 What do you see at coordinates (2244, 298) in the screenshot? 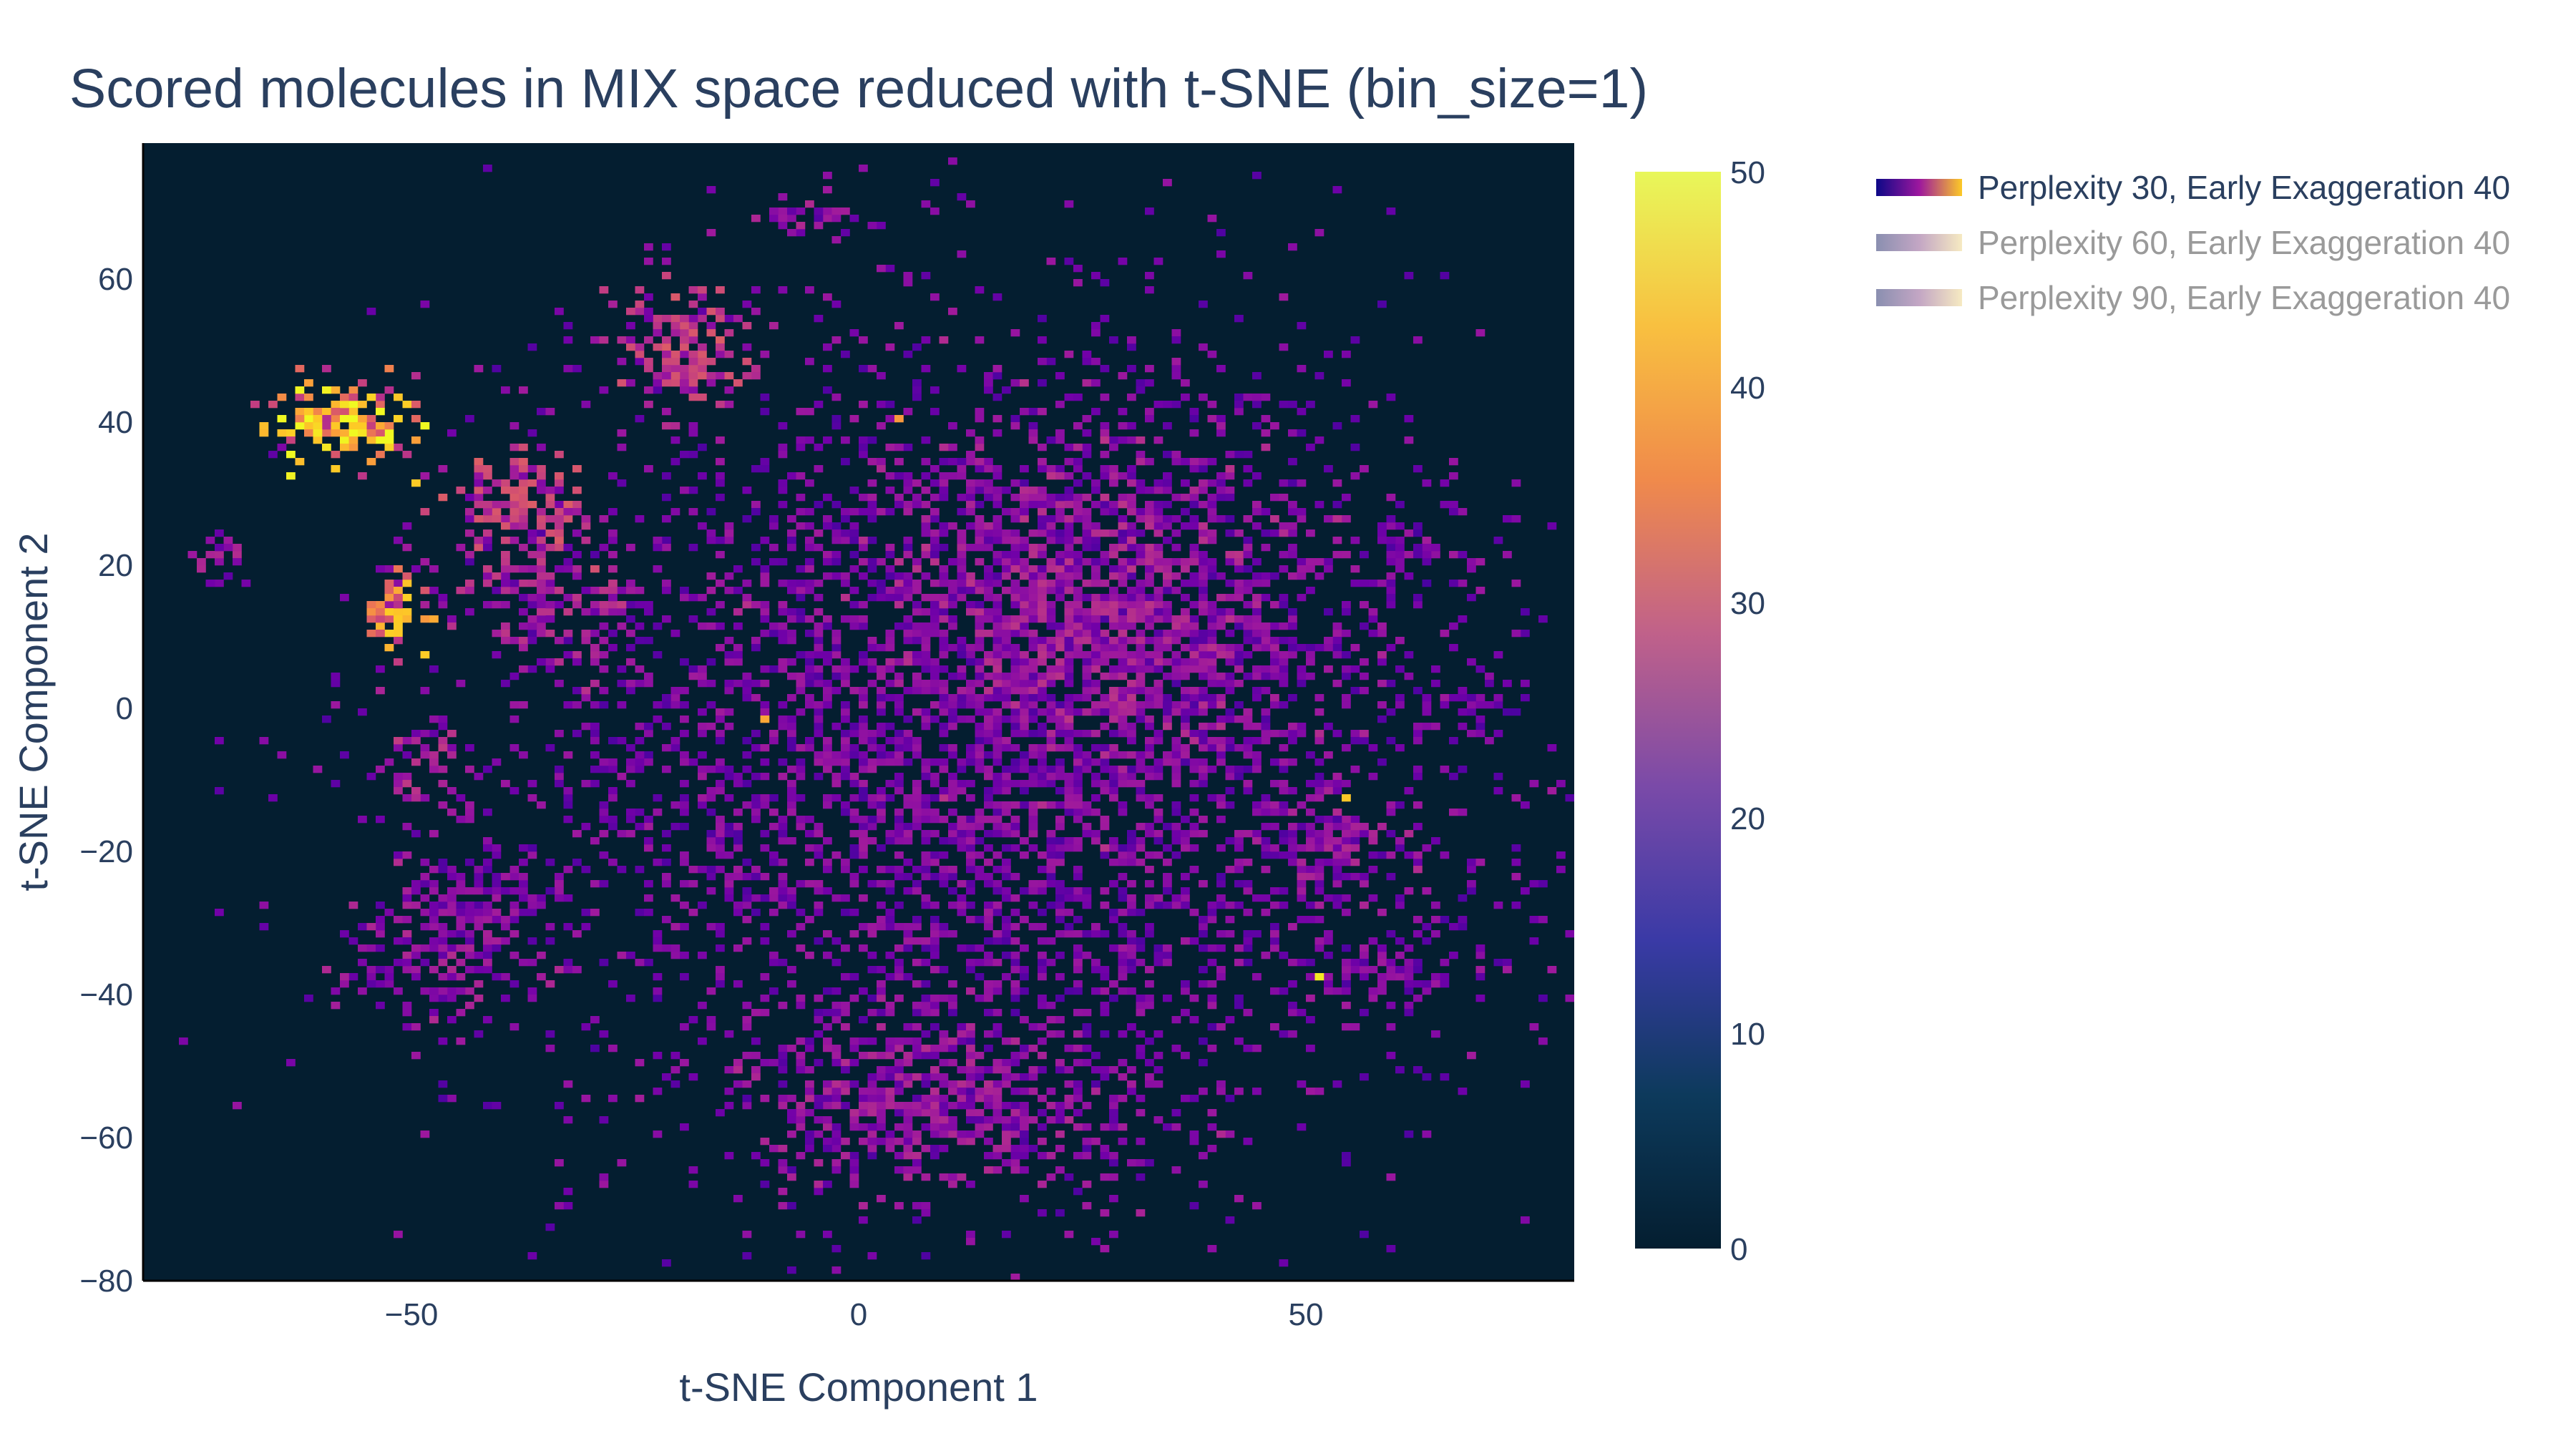
I see `legend-item-label: Perplexity 90, Early Exaggeration 40` at bounding box center [2244, 298].